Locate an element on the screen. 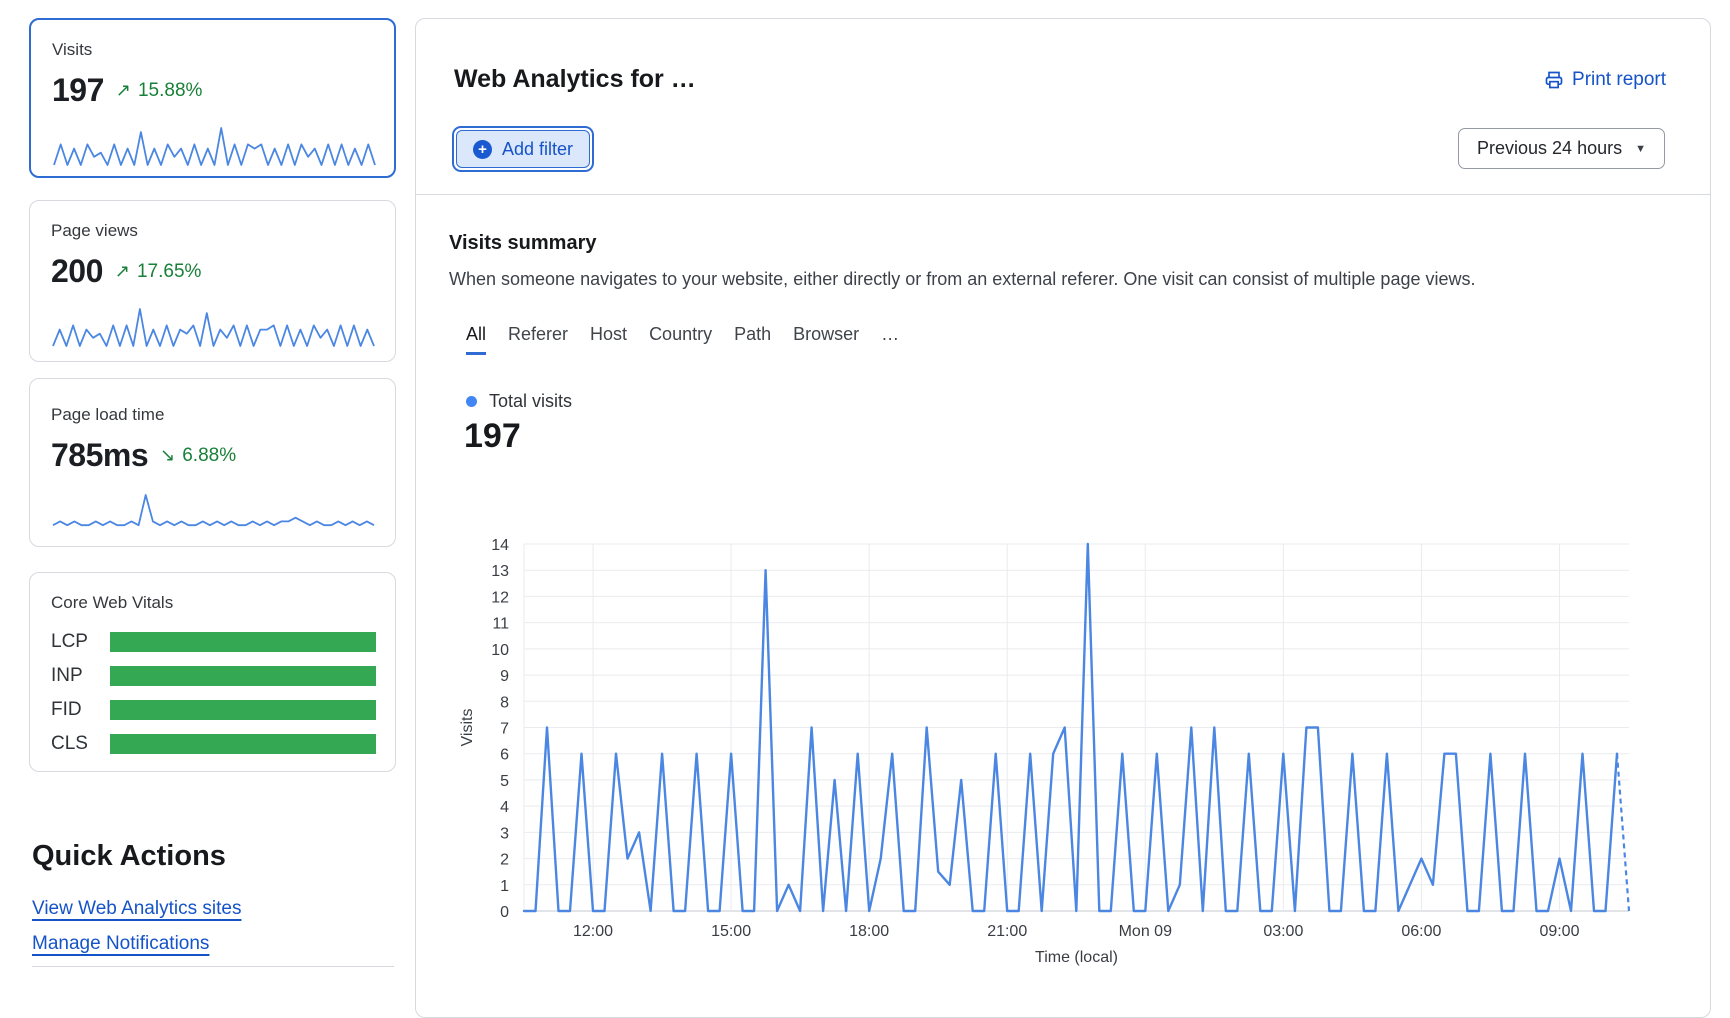 This screenshot has width=1730, height=1018. trend-value: 15.88% is located at coordinates (170, 90).